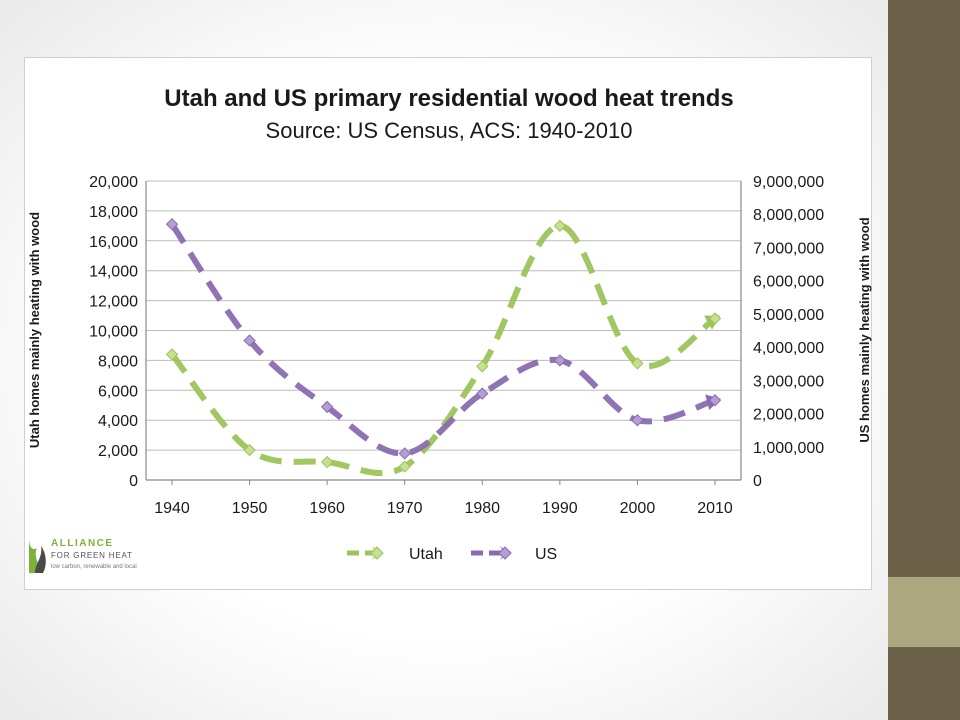 The height and width of the screenshot is (720, 960). Describe the element at coordinates (788, 315) in the screenshot. I see `right-tick-label: 5,000,000` at that location.